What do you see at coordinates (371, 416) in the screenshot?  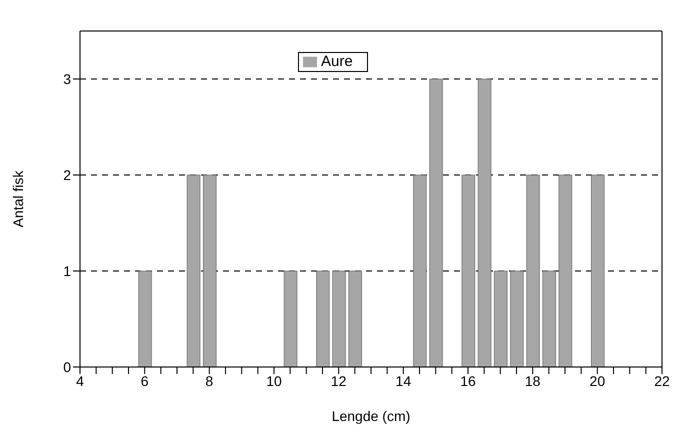 I see `x-axis-title: Lengde (cm)` at bounding box center [371, 416].